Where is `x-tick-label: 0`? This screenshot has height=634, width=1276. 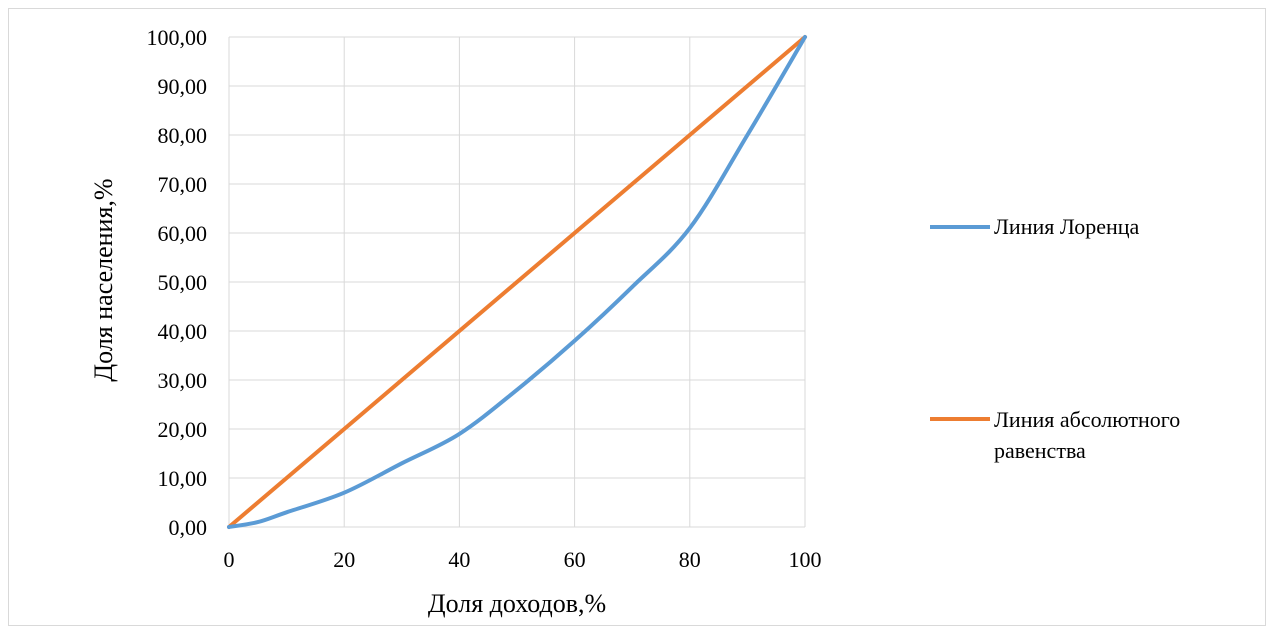
x-tick-label: 0 is located at coordinates (229, 559).